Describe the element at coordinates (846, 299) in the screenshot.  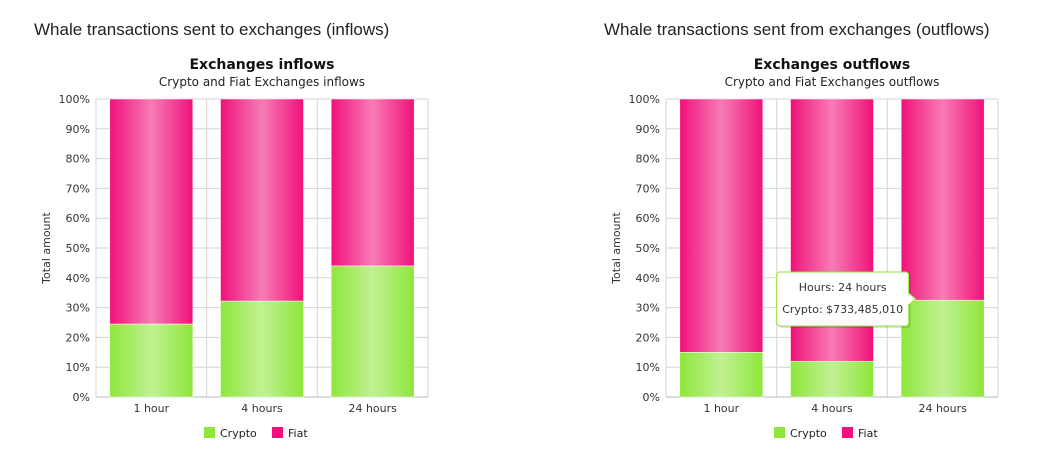
I see `tooltip: Hours: 24 hours Crypto: $733,485,010` at that location.